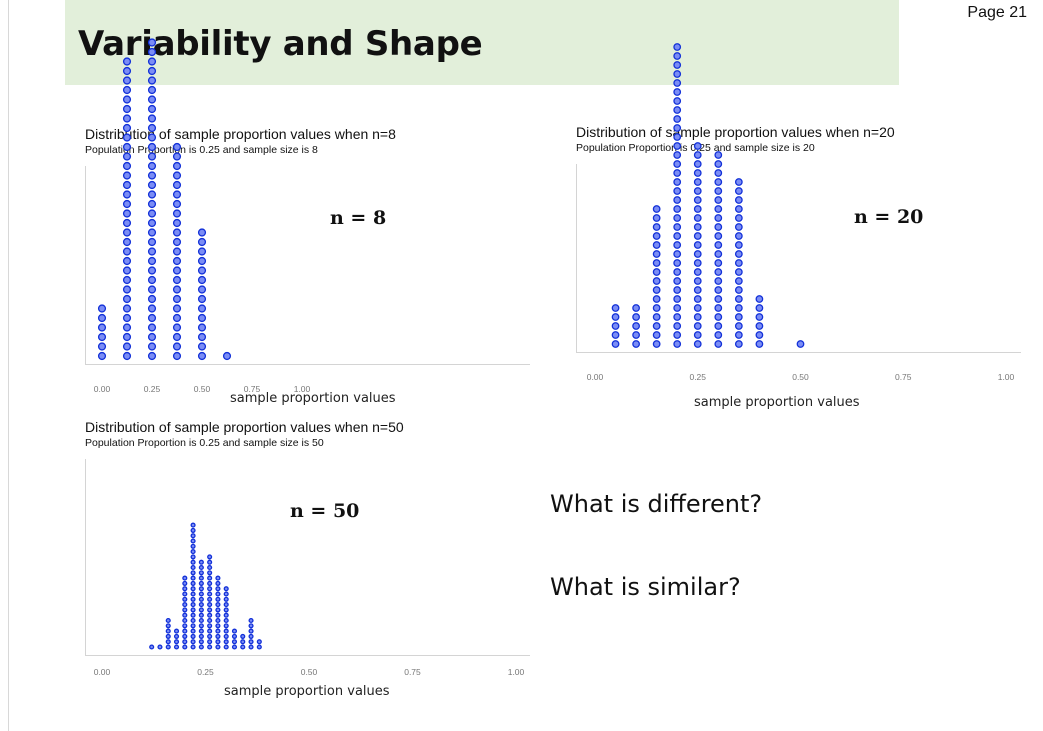 The image size is (1043, 731). Describe the element at coordinates (656, 504) in the screenshot. I see `question-different: What is different?` at that location.